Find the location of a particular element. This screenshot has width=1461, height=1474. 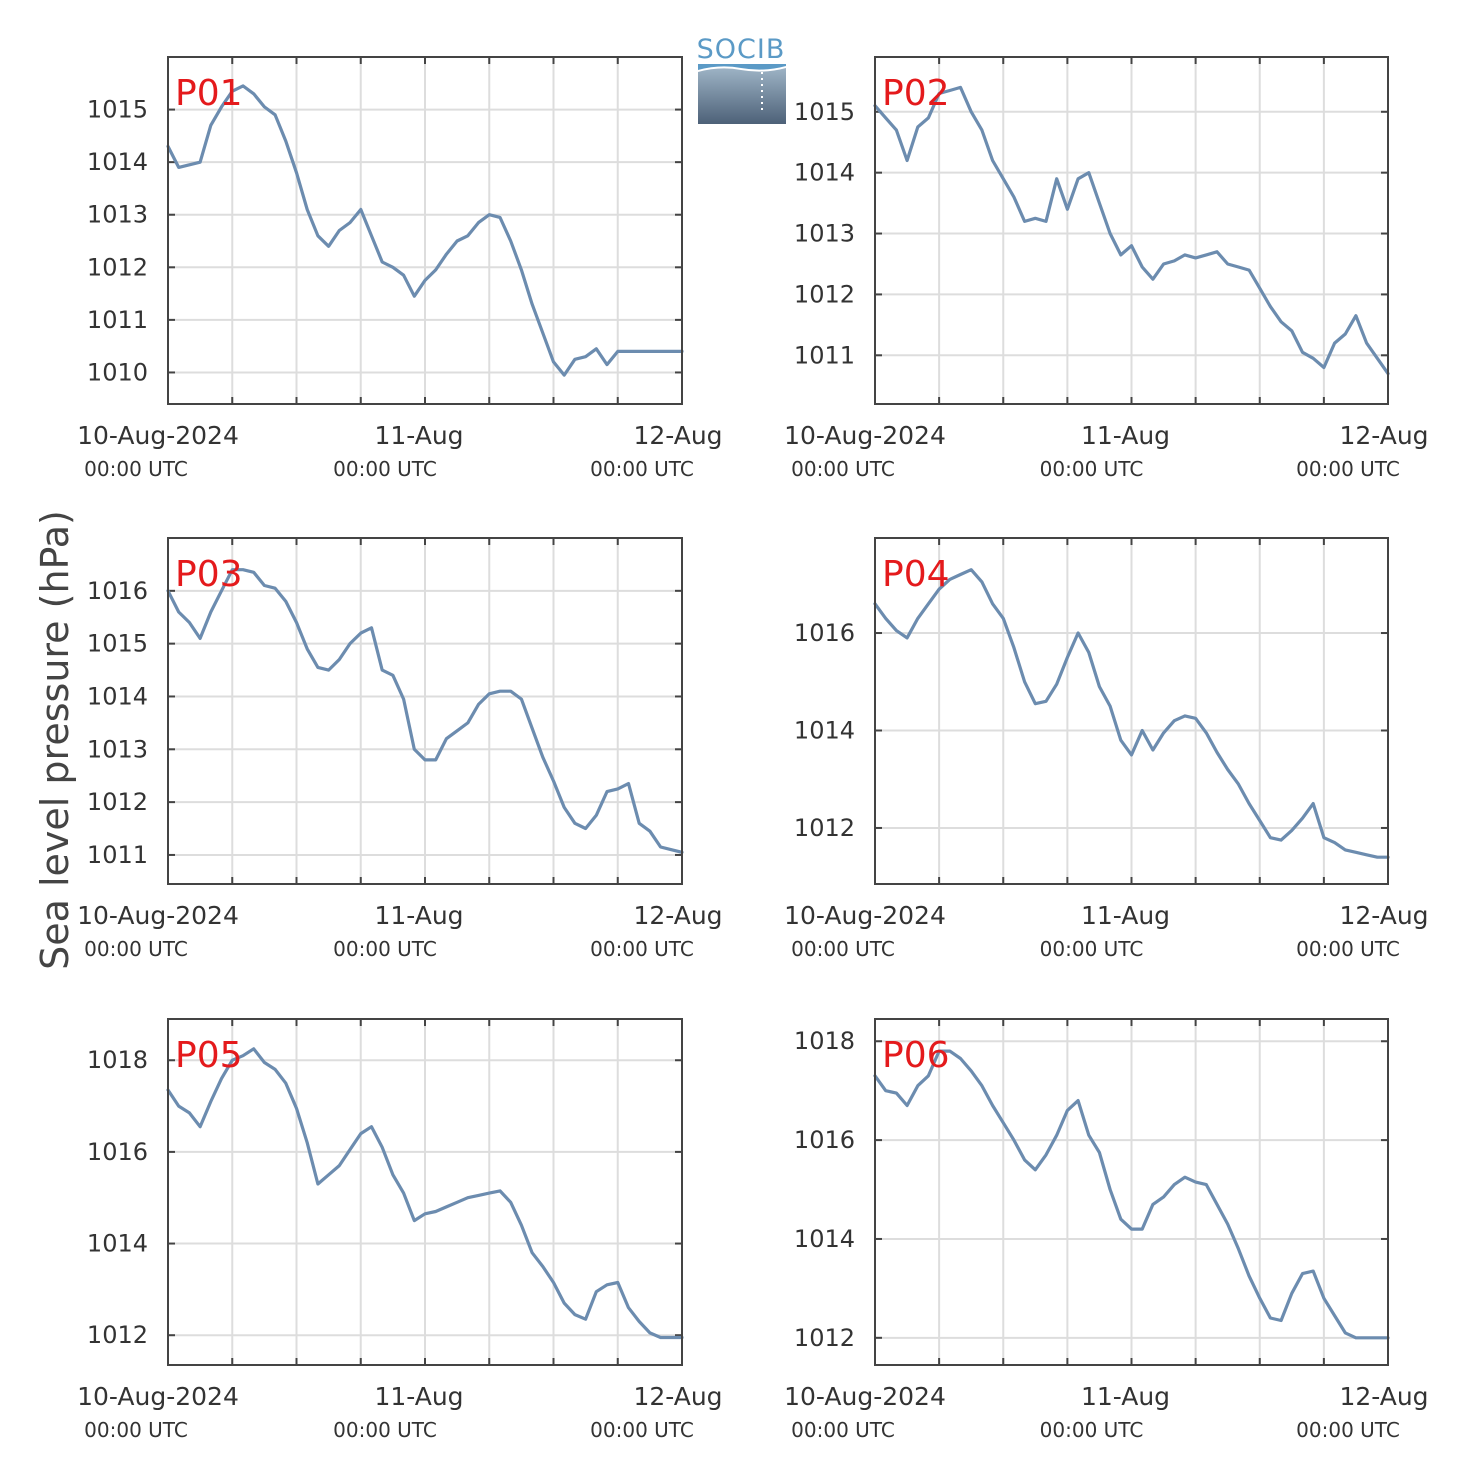

series-line-p06 is located at coordinates (1131, 1194).